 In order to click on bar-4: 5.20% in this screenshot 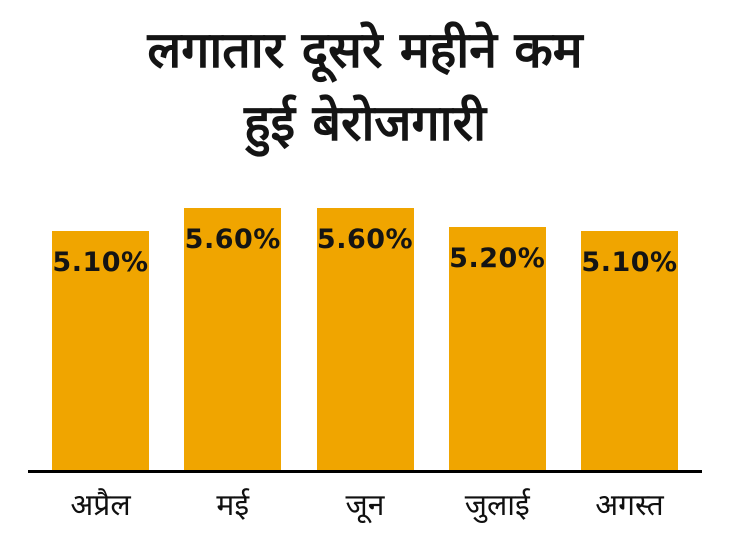, I will do `click(497, 348)`.